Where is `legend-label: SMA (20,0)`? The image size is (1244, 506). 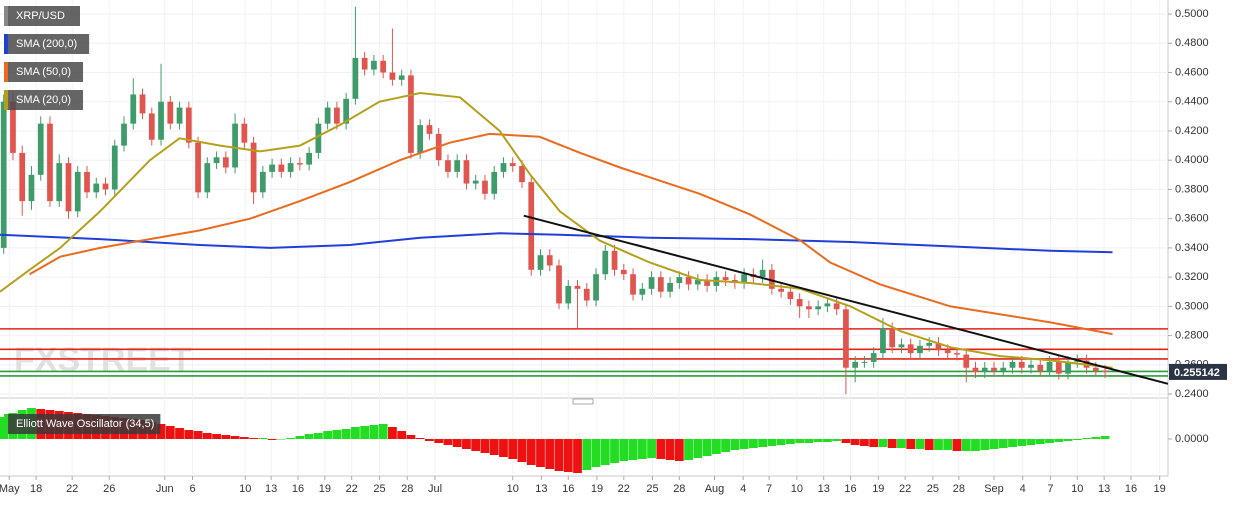
legend-label: SMA (20,0) is located at coordinates (43, 100).